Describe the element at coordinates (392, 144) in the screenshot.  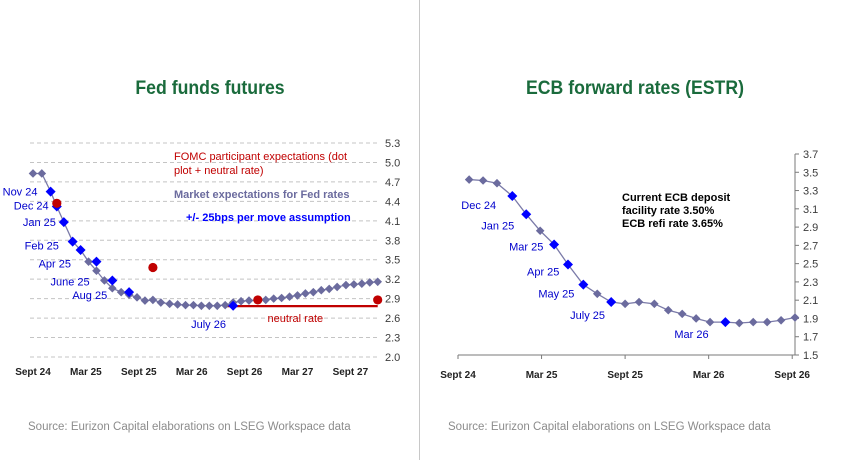
I see `fed-y-tick-label: 5.3` at that location.